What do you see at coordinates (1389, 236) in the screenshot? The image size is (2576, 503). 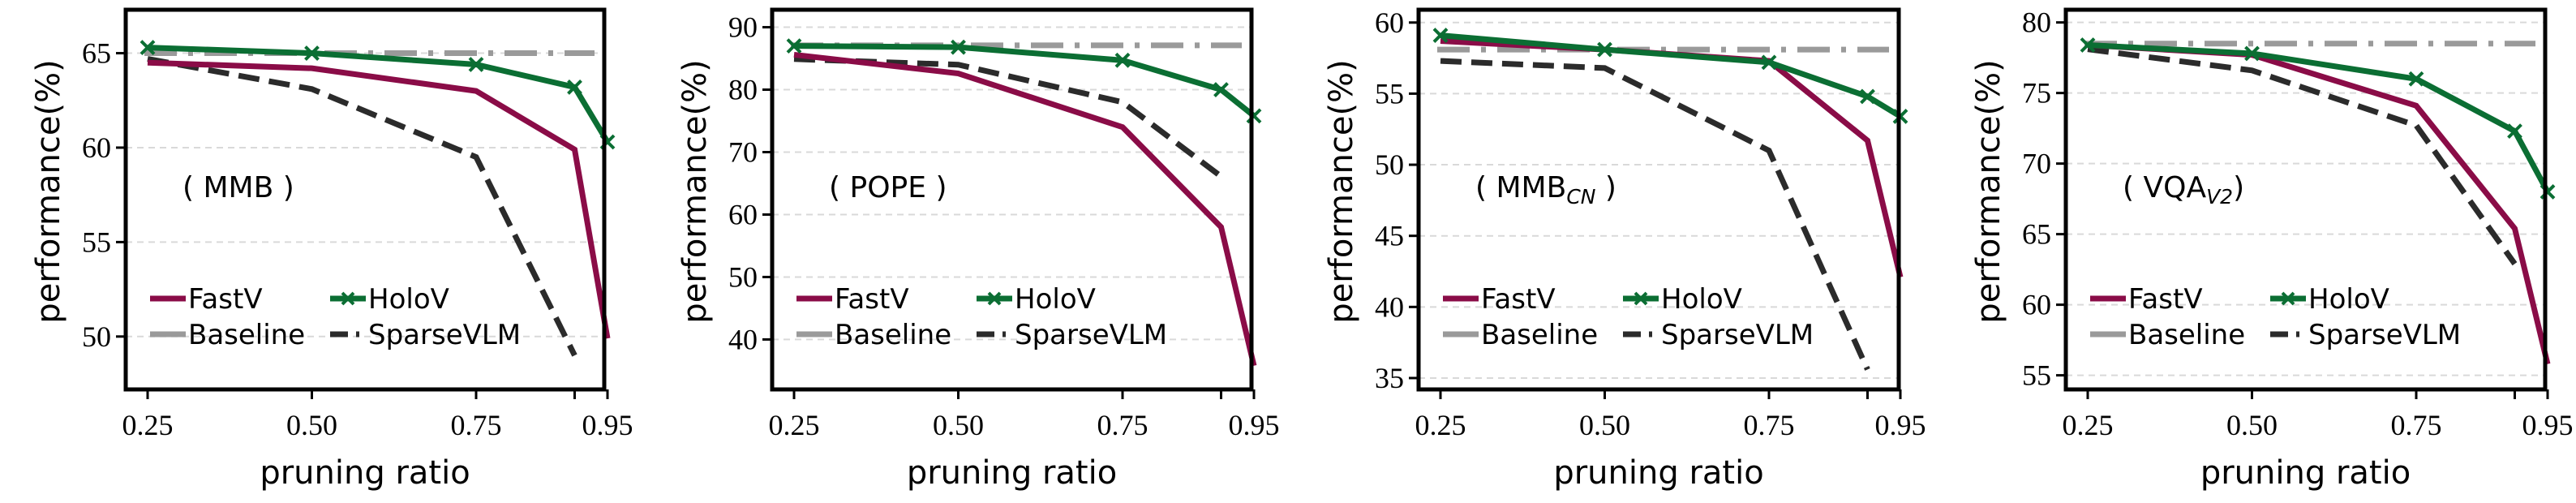 I see `y-tick-label: 45` at bounding box center [1389, 236].